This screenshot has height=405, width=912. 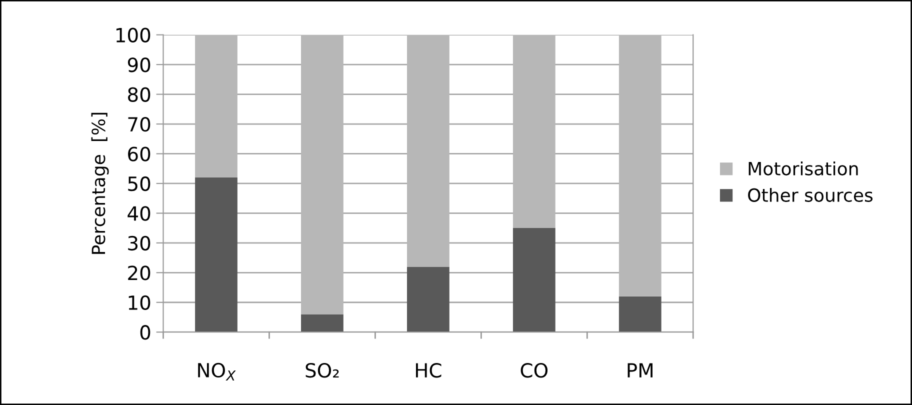 What do you see at coordinates (217, 371) in the screenshot?
I see `x-tick-label: NO$_{X}$` at bounding box center [217, 371].